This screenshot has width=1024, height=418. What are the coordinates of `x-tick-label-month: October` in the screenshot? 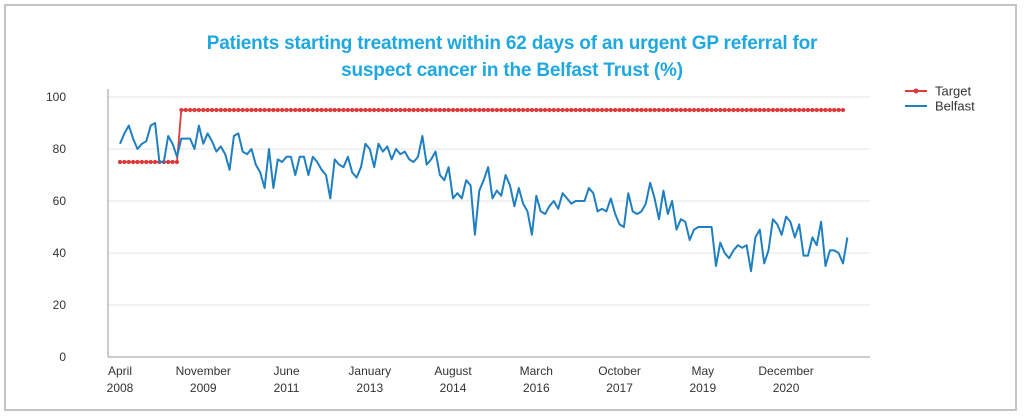 It's located at (619, 371).